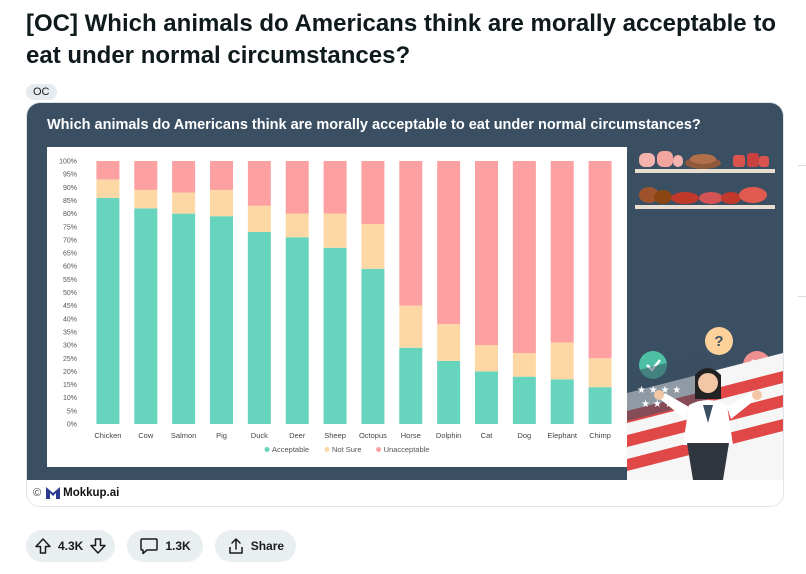 Image resolution: width=806 pixels, height=574 pixels. What do you see at coordinates (41, 92) in the screenshot?
I see `flair-badge: OC` at bounding box center [41, 92].